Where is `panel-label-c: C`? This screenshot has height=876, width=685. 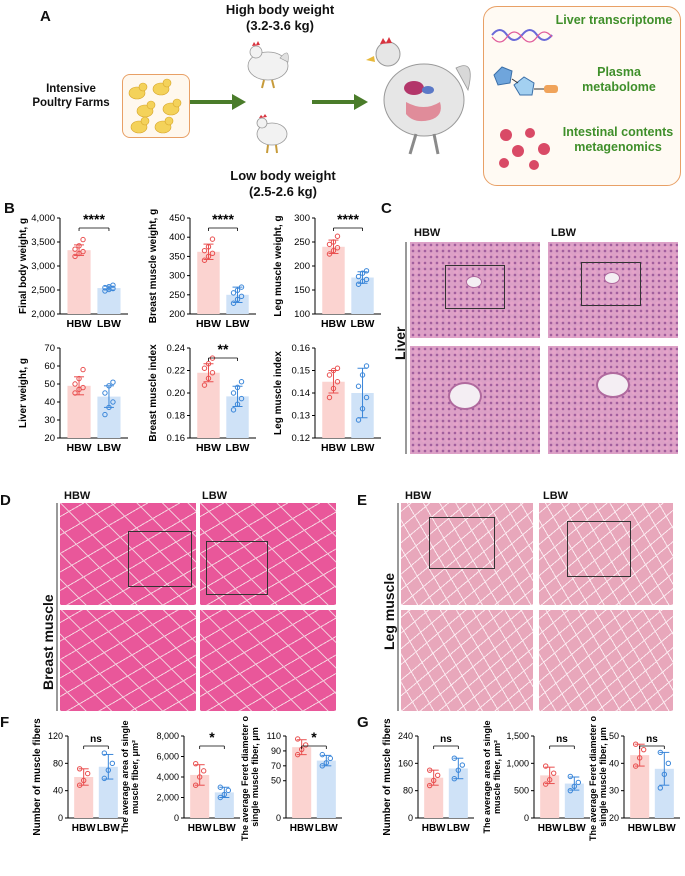 panel-label-c: C is located at coordinates (386, 208).